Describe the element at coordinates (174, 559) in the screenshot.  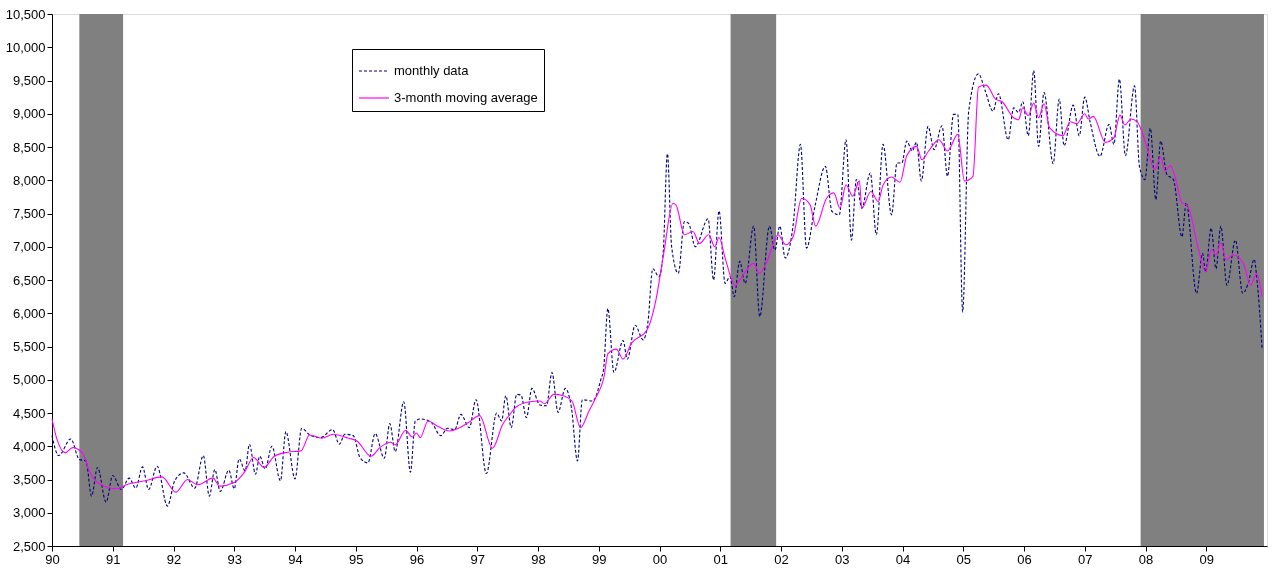
I see `x-tick-label: 92` at that location.